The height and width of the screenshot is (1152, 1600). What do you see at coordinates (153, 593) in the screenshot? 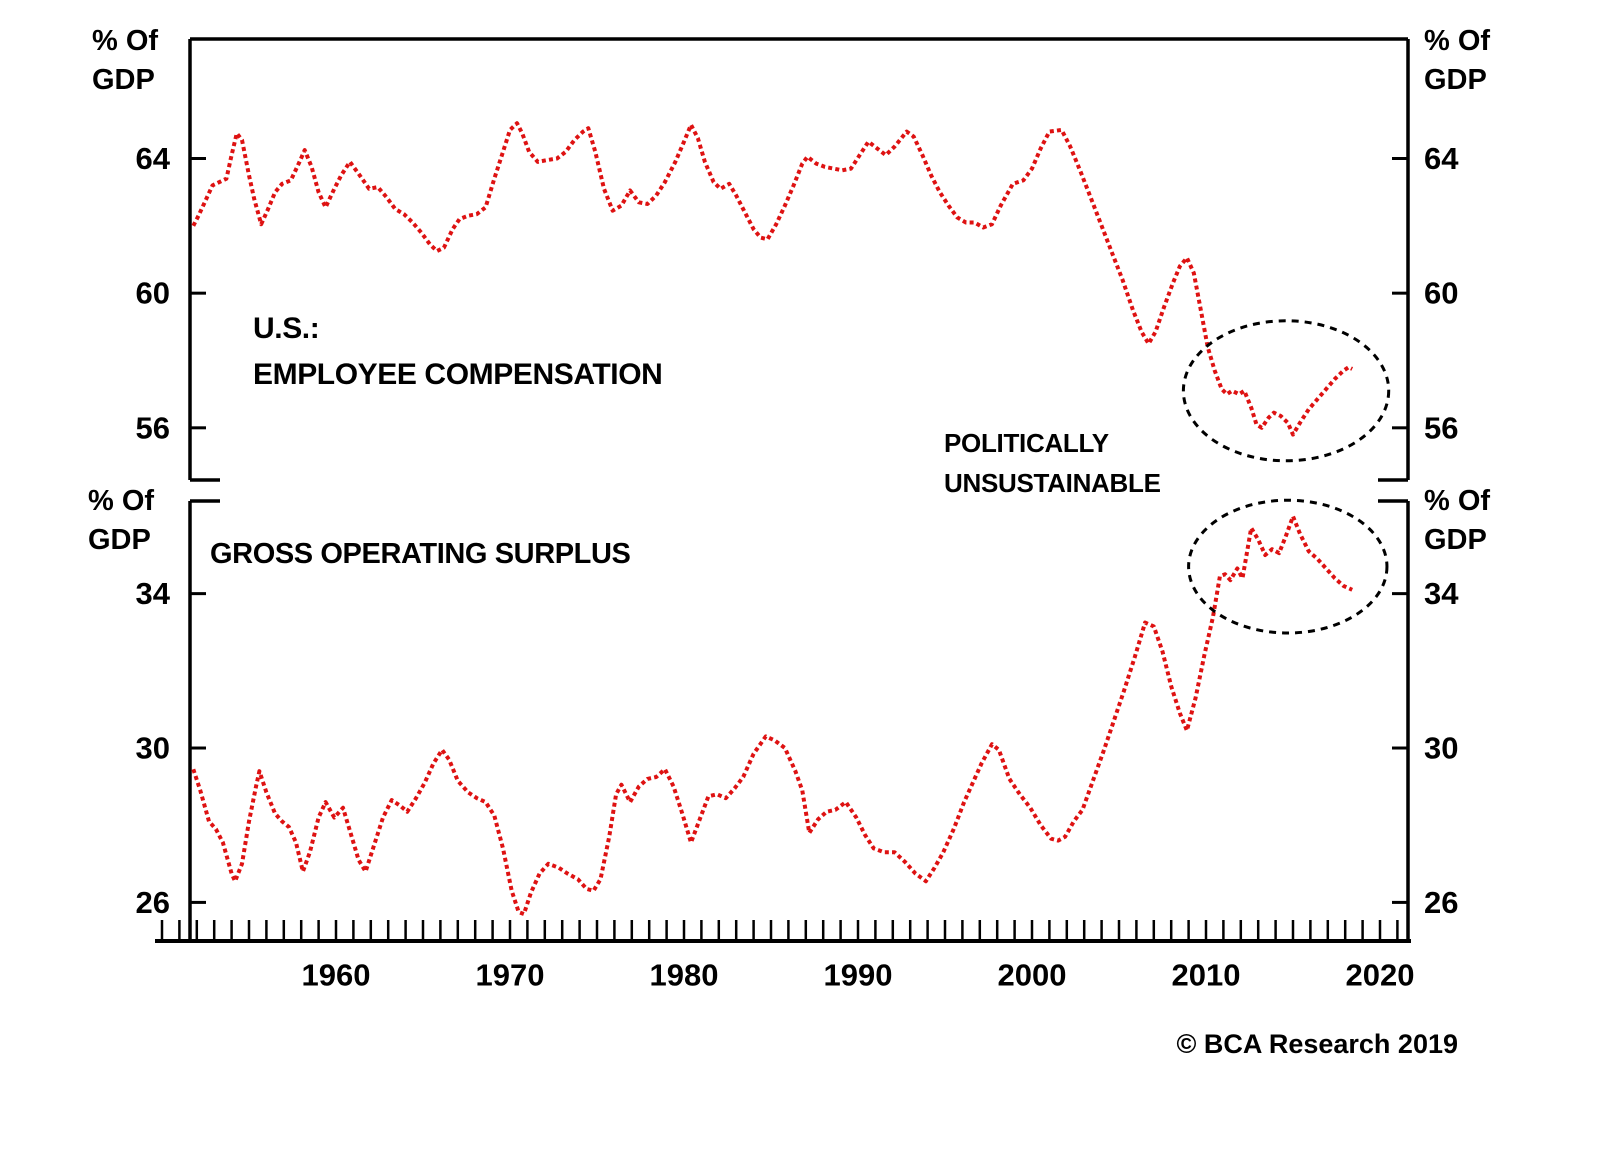
I see `gross-operating-surplus-y-tick-label-left: 34` at bounding box center [153, 593].